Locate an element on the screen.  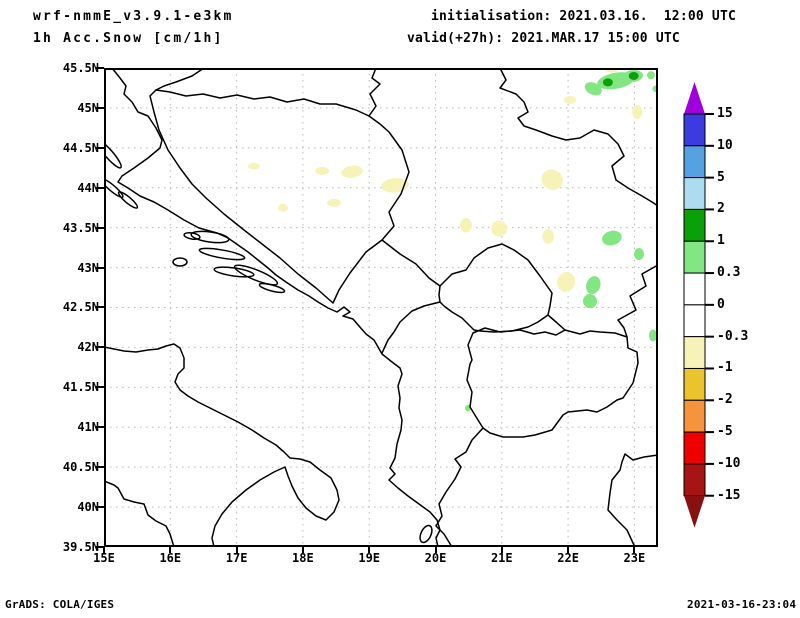
valid-time-label: valid(+27h): 2021.MAR.17 15:00 UTC is located at coordinates (543, 38).